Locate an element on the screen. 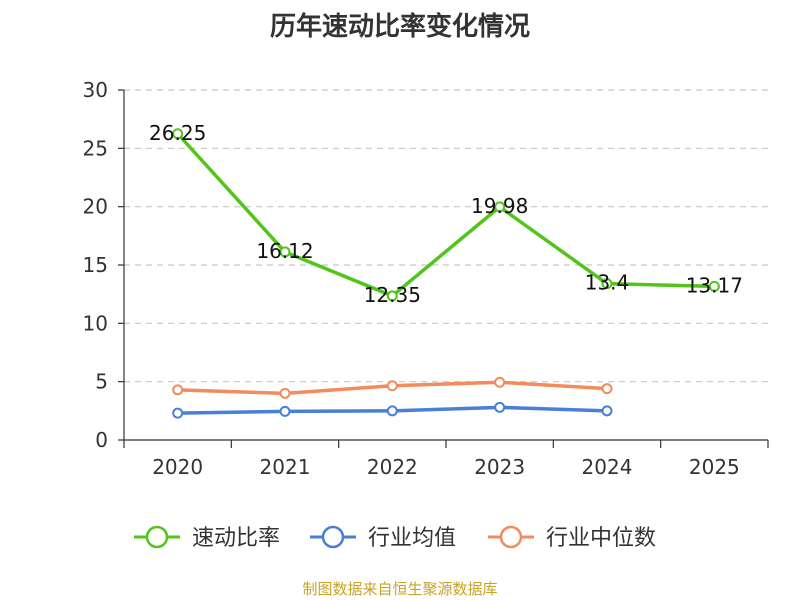 The height and width of the screenshot is (600, 800). y-tick-label: 0 is located at coordinates (101, 440).